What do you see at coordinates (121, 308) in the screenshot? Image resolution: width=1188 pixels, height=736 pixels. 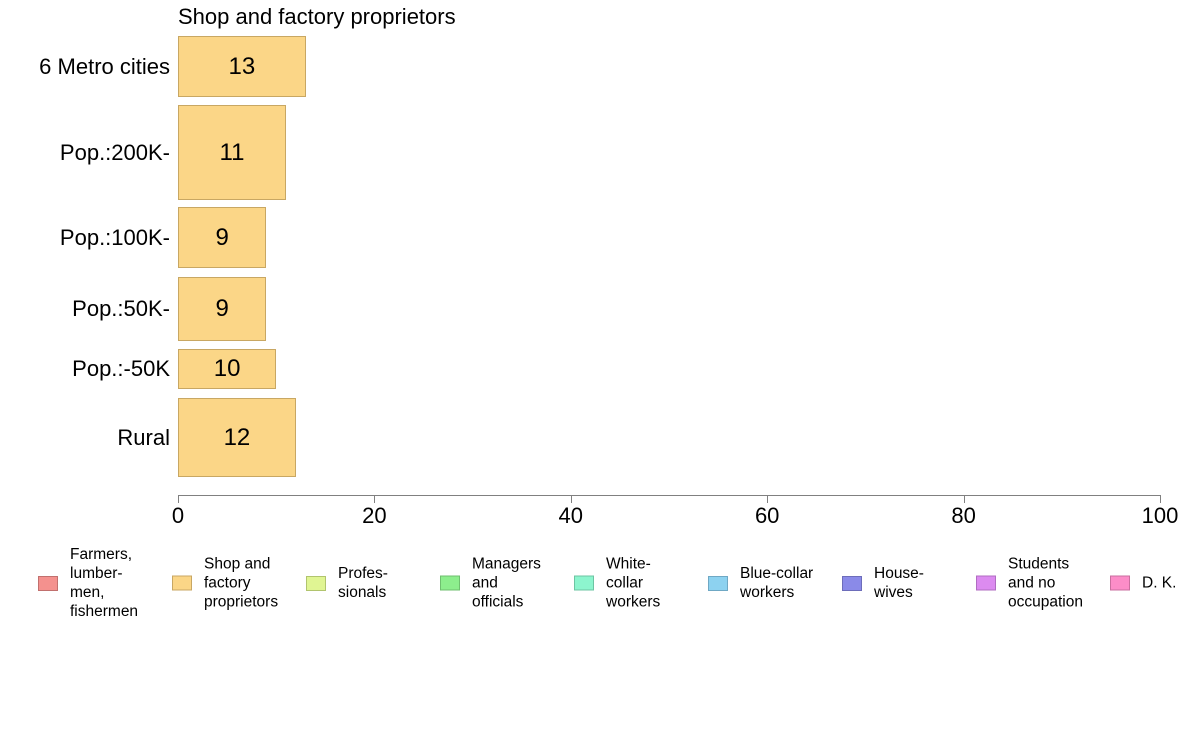 I see `category-label: Pop.:50K-` at bounding box center [121, 308].